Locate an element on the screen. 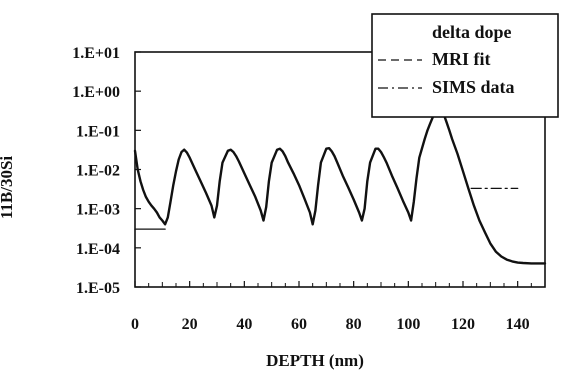  x-tick-label: 100 is located at coordinates (408, 324).